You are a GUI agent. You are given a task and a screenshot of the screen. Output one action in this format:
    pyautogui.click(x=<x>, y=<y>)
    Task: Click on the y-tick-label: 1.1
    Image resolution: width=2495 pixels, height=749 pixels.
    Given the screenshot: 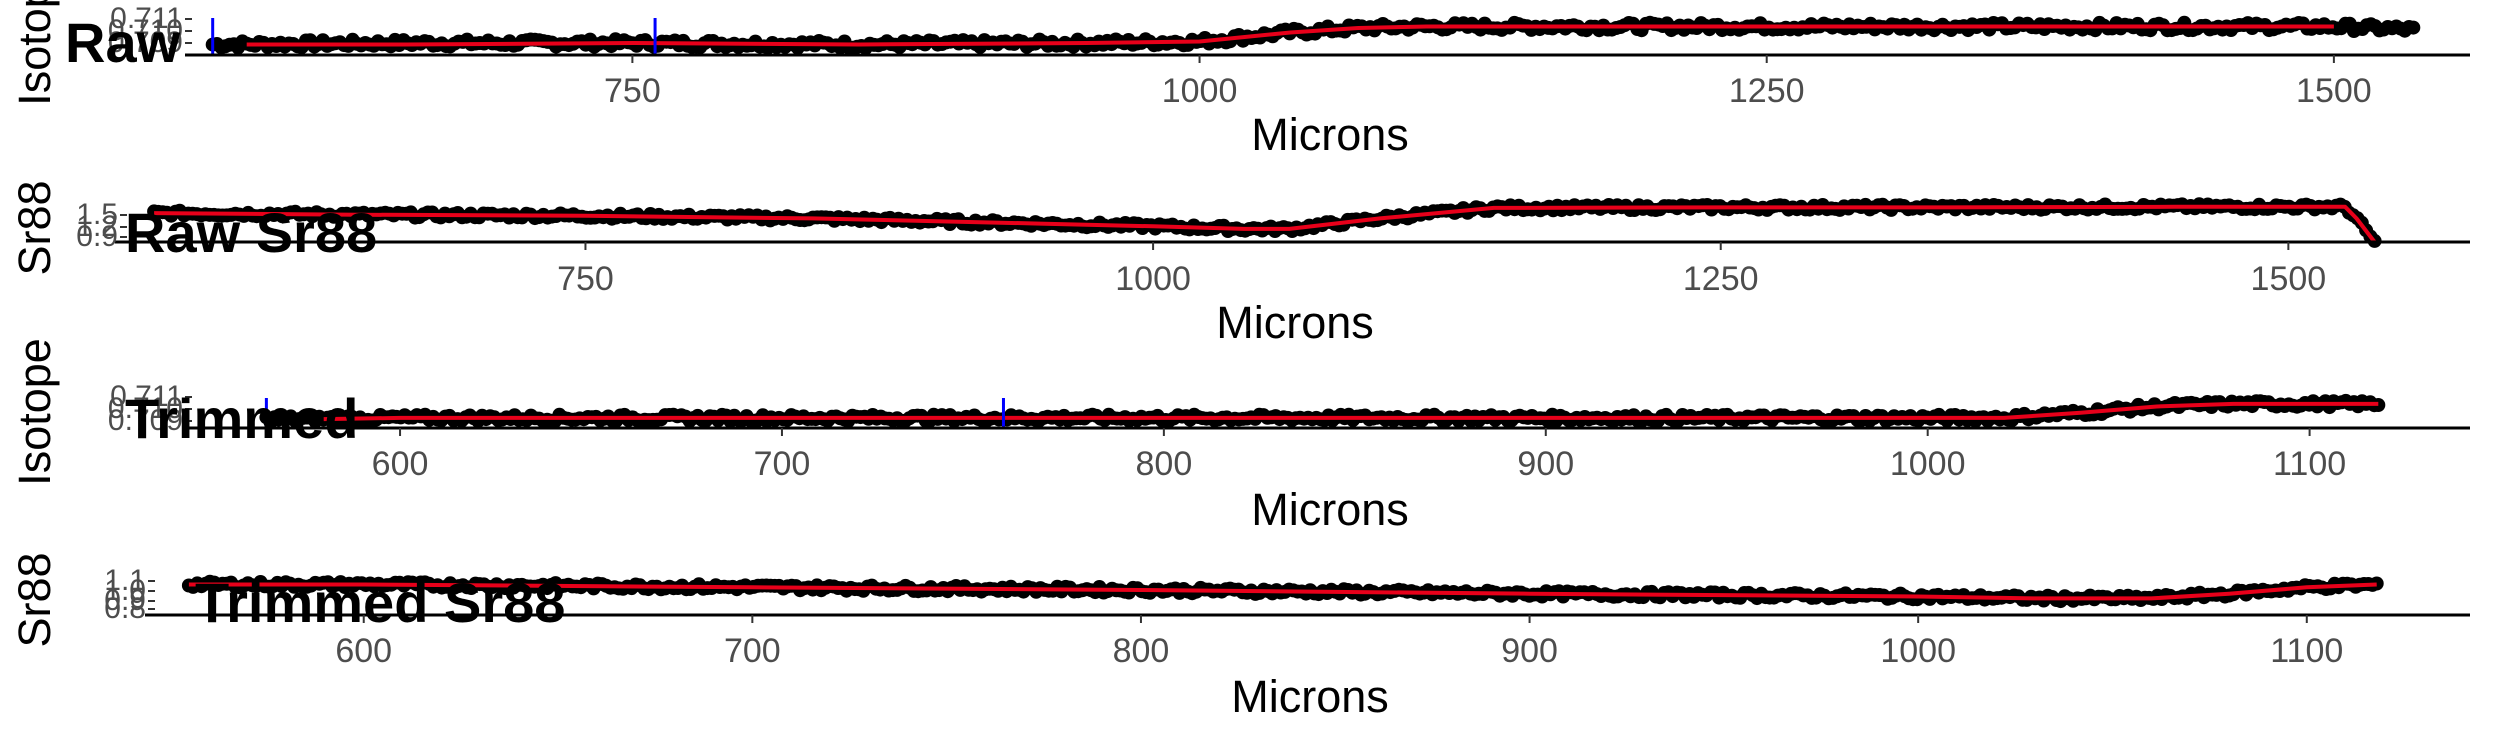 What is the action you would take?
    pyautogui.click(x=125, y=580)
    